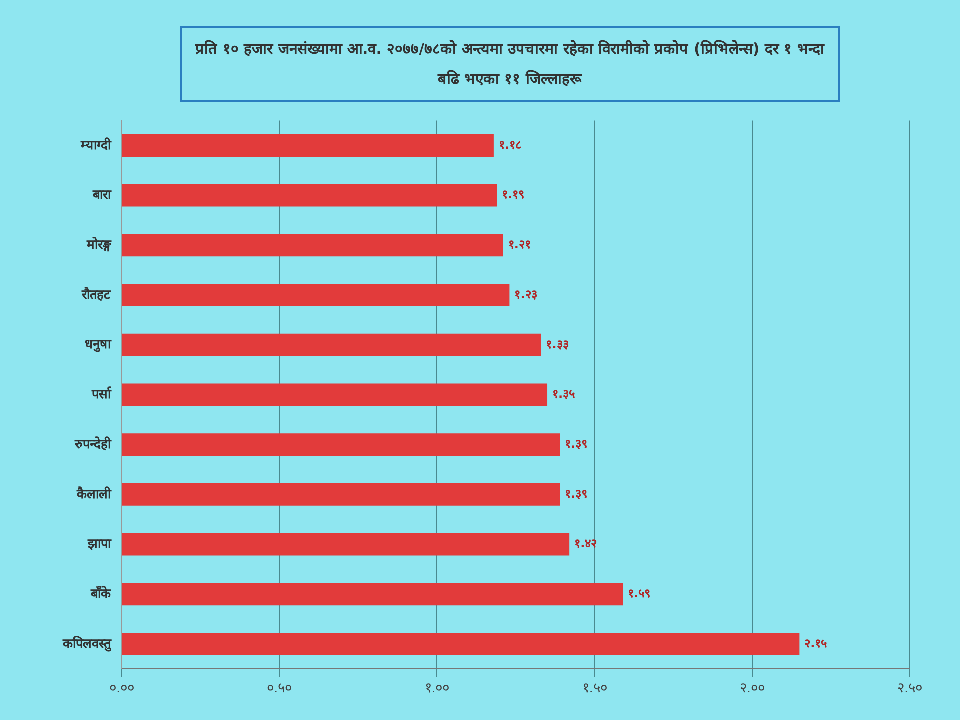 The width and height of the screenshot is (960, 720). What do you see at coordinates (510, 64) in the screenshot?
I see `chart-title: प्रति १० हजार जनसंख्यामा आ.व. २०७७/७८को अन्त्यमा उपचारमा रहेका विरामीको प्रकोप (प्रिभिलेन्स) दर १ भन्दा बढि भएका ११ जिल्लाहरू` at bounding box center [510, 64].